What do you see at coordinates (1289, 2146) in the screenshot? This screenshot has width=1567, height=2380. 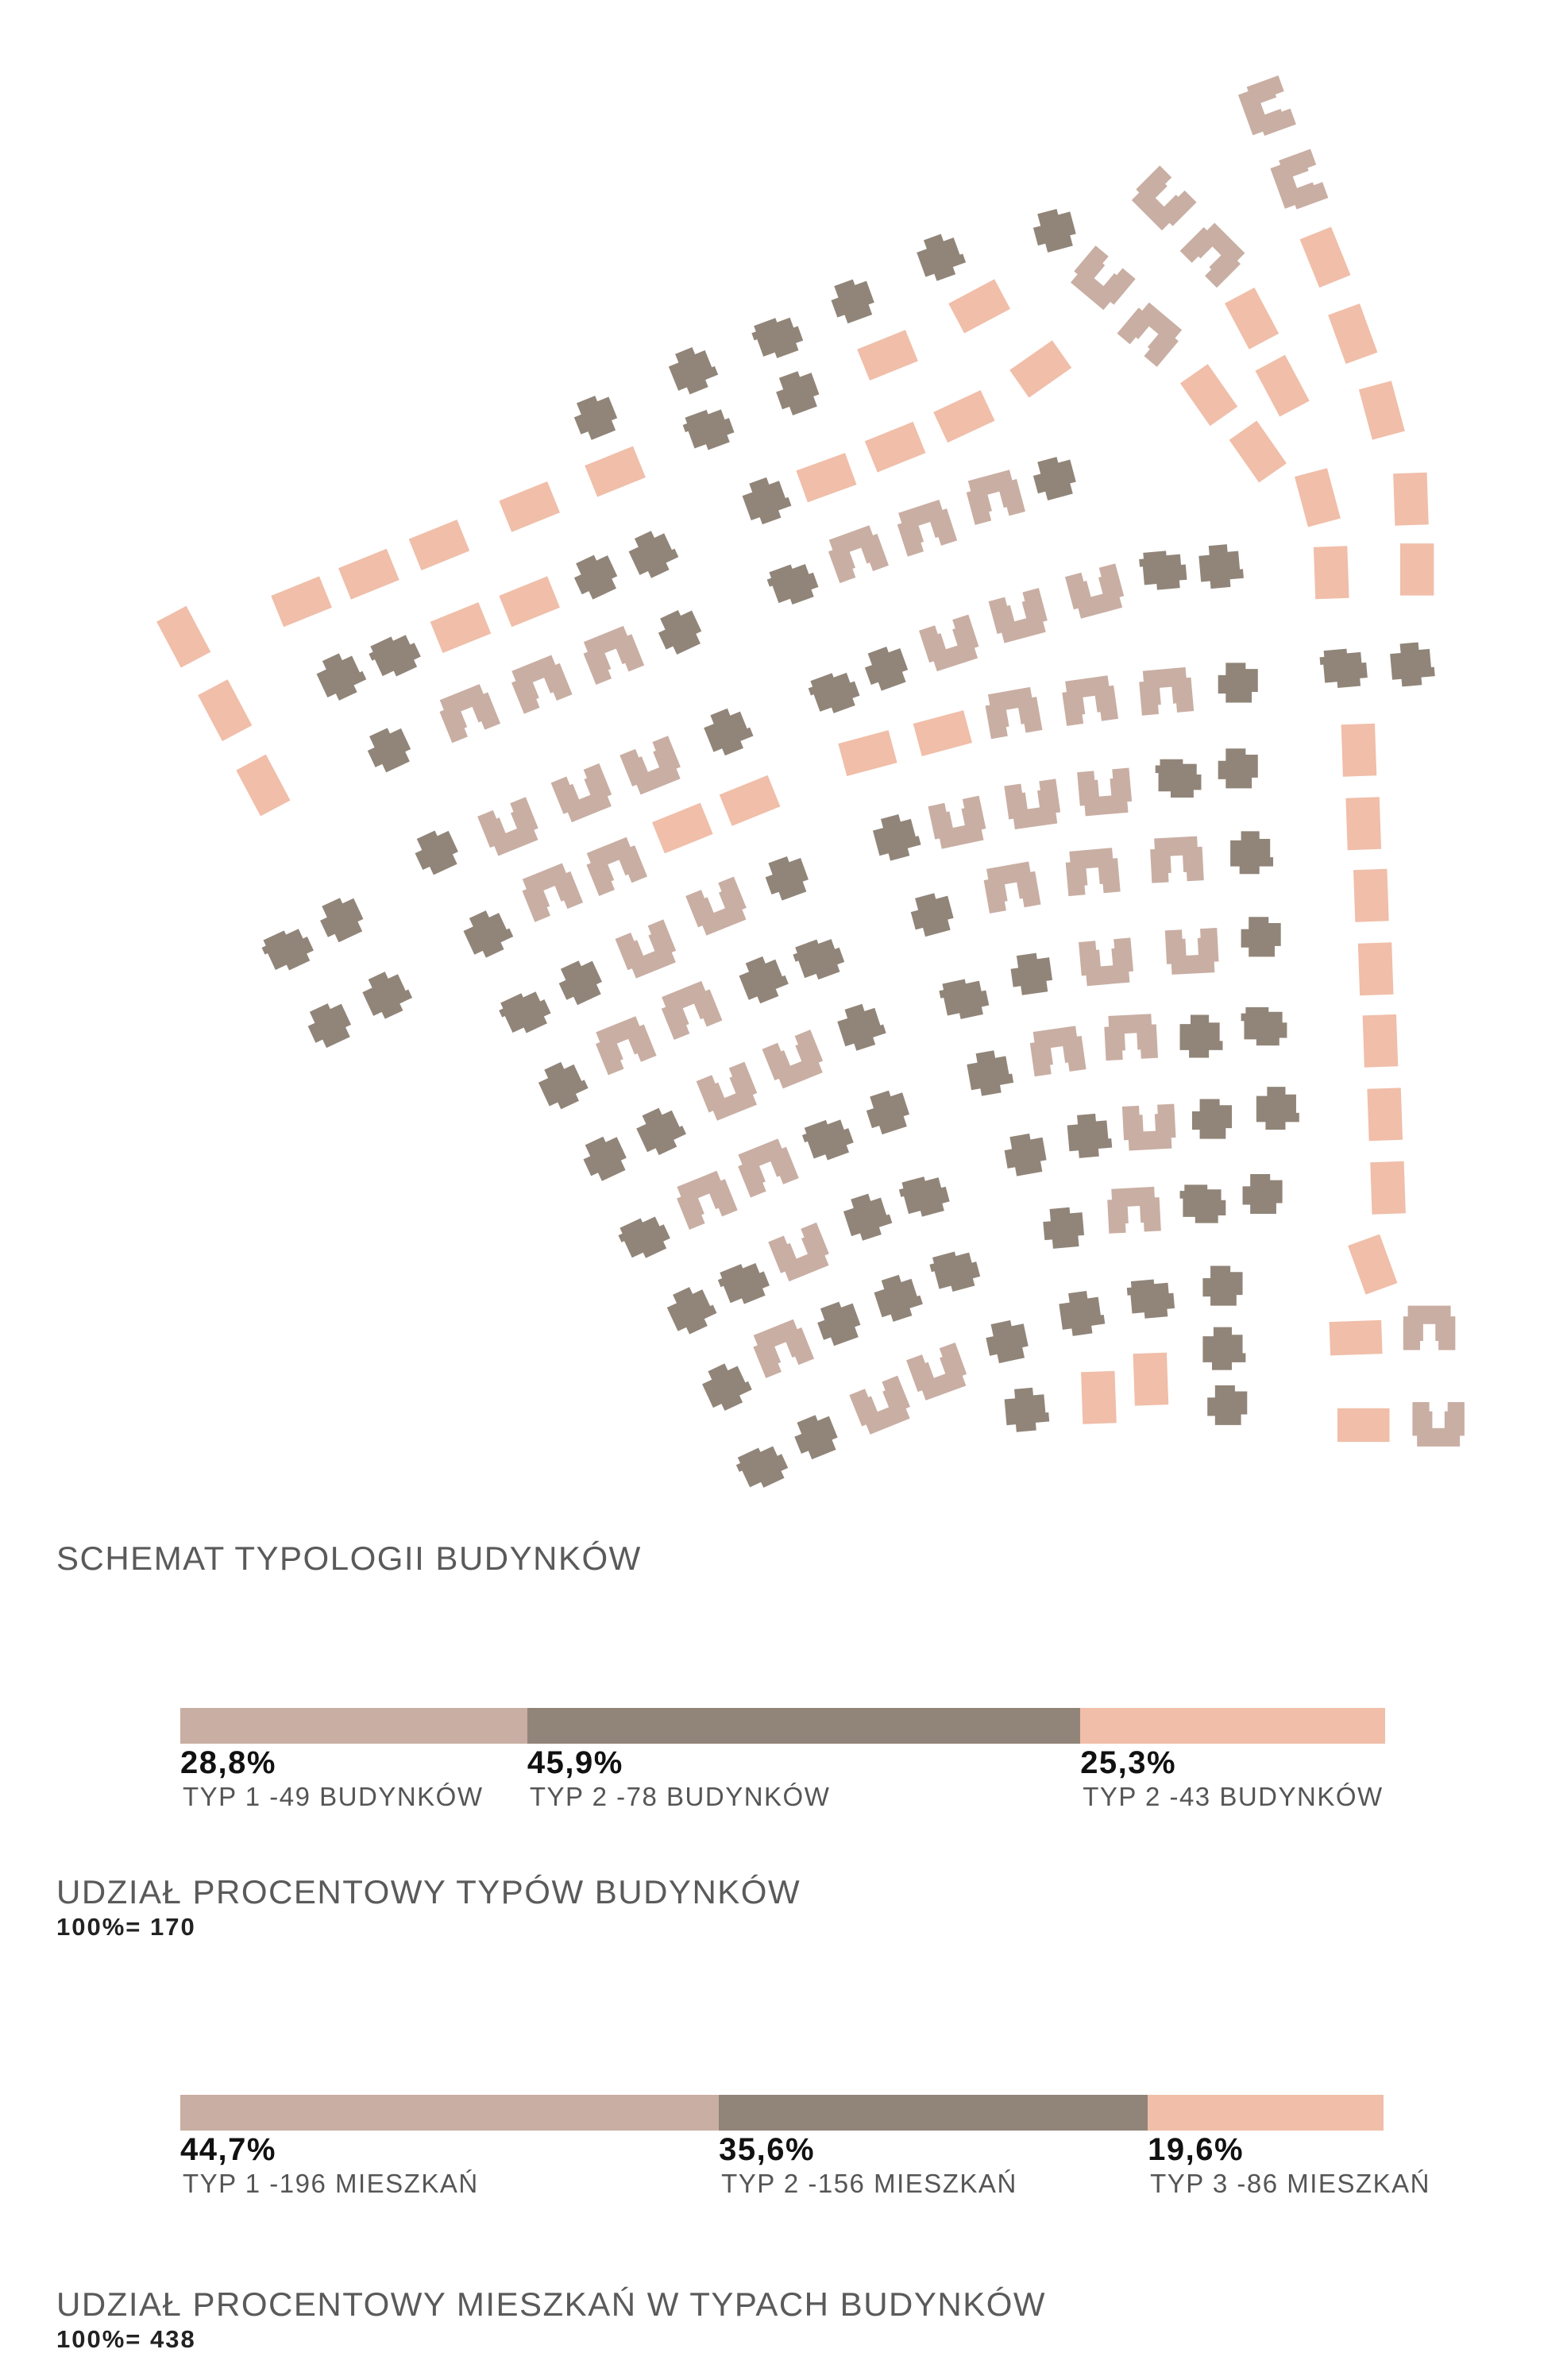 I see `bar-segment-type-3: 19,6% TYP 3 -86 MIESZKAŃ` at bounding box center [1289, 2146].